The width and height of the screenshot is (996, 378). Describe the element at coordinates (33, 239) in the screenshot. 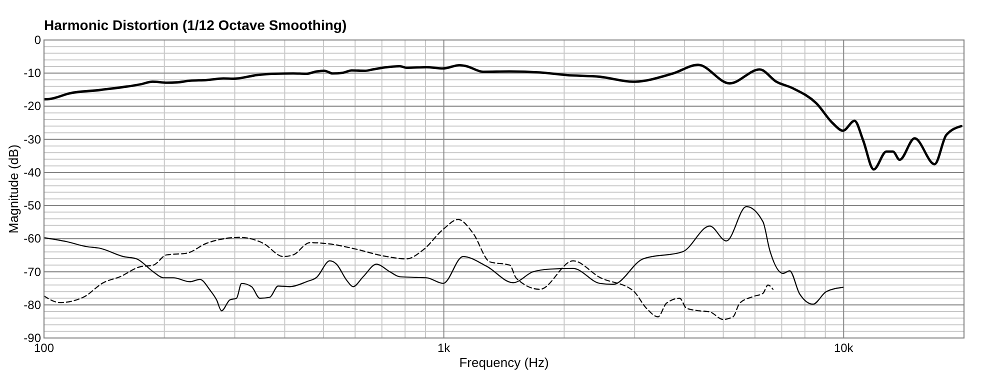

I see `y-tick-label: -60` at that location.